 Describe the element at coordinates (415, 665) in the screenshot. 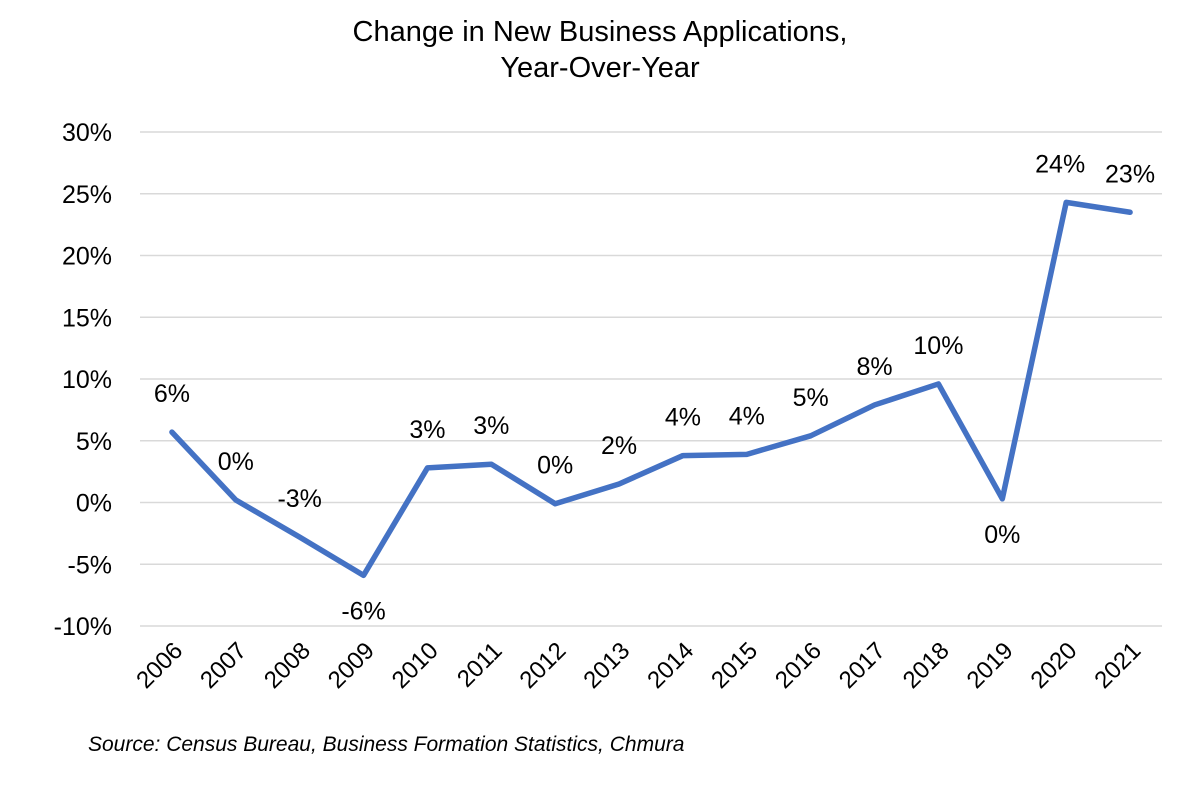

I see `x-tick-label: 2010` at that location.